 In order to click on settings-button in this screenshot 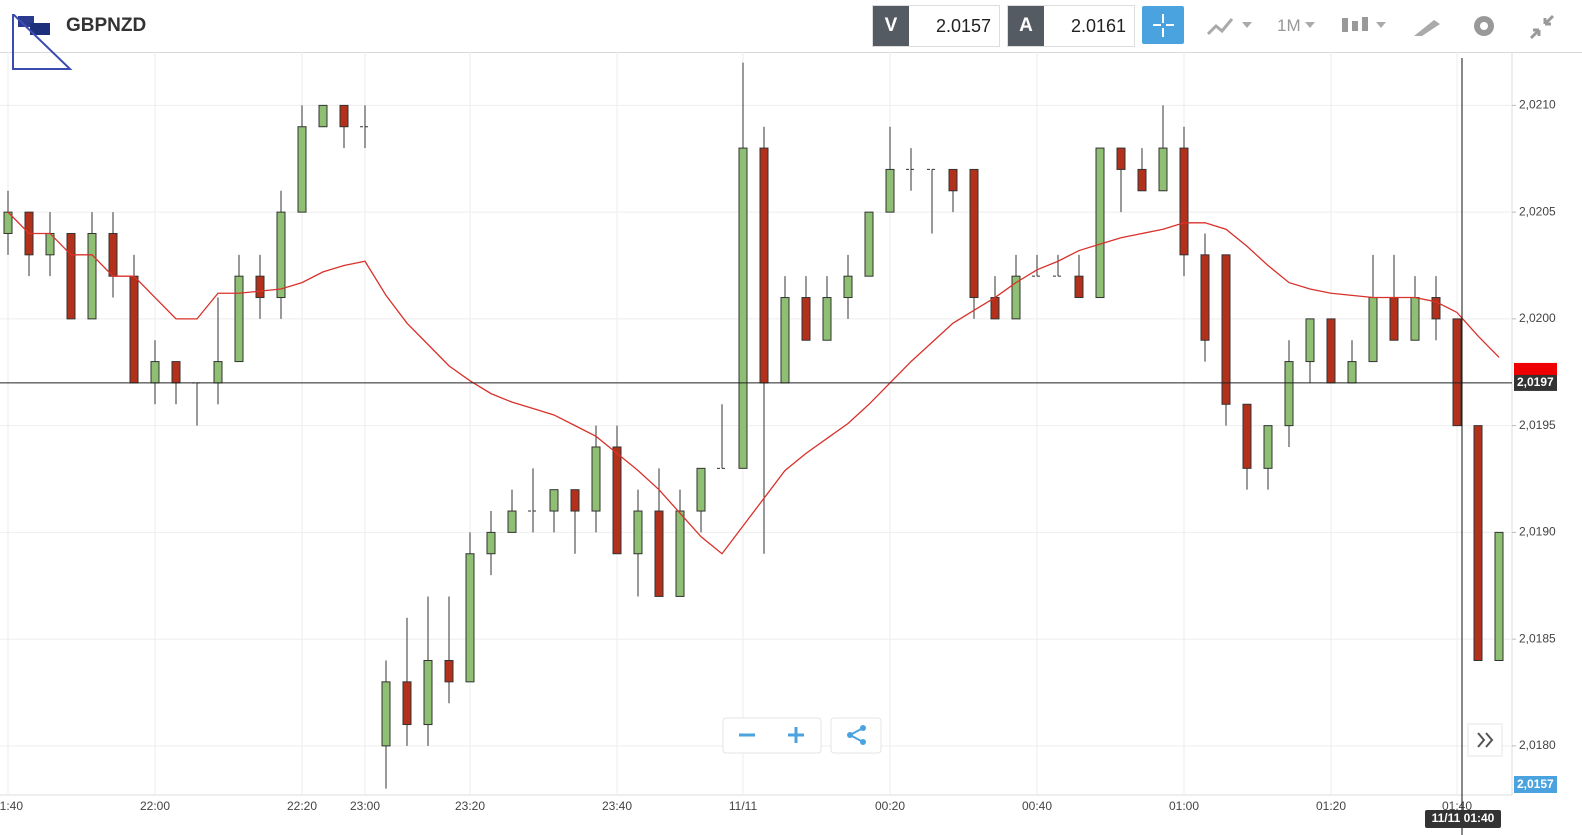, I will do `click(1485, 26)`.